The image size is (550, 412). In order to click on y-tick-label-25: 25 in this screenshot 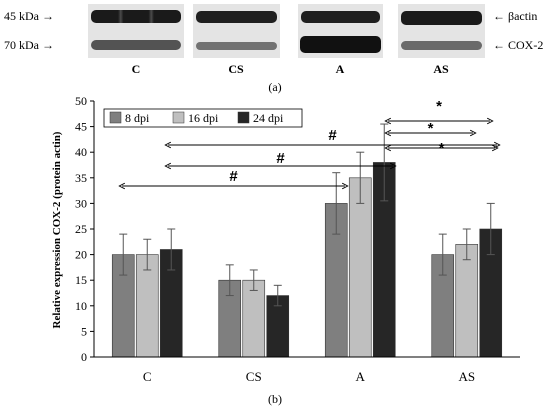, I will do `click(81, 229)`.